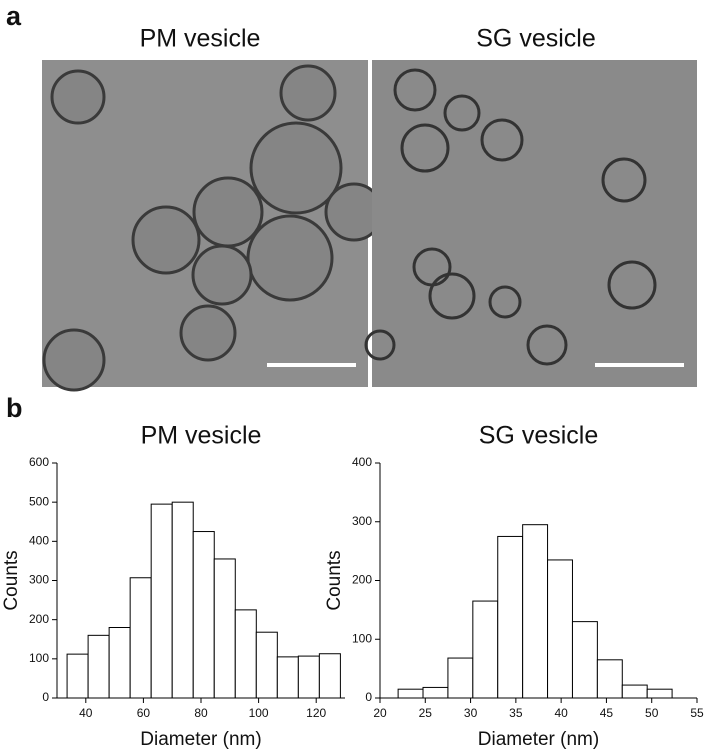  I want to click on x-tick-label: 60, so click(144, 713).